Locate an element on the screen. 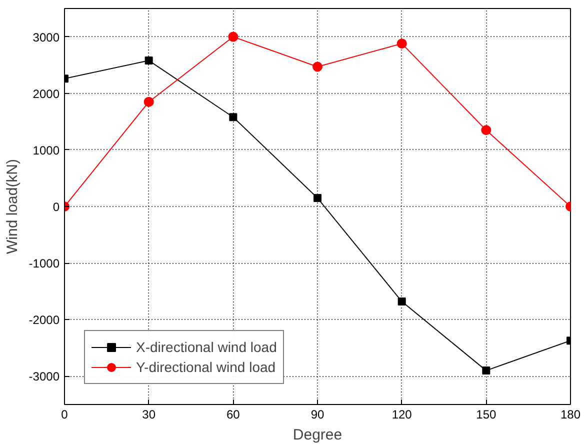 The height and width of the screenshot is (446, 585). y-axis-title: Wind load(kN) is located at coordinates (12, 206).